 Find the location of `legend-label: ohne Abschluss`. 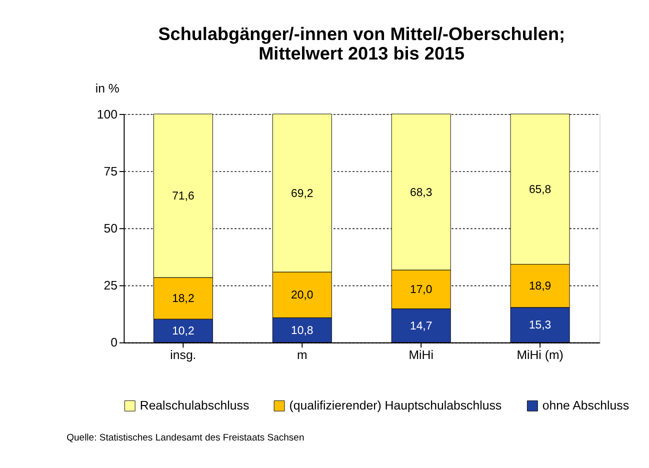

legend-label: ohne Abschluss is located at coordinates (585, 405).